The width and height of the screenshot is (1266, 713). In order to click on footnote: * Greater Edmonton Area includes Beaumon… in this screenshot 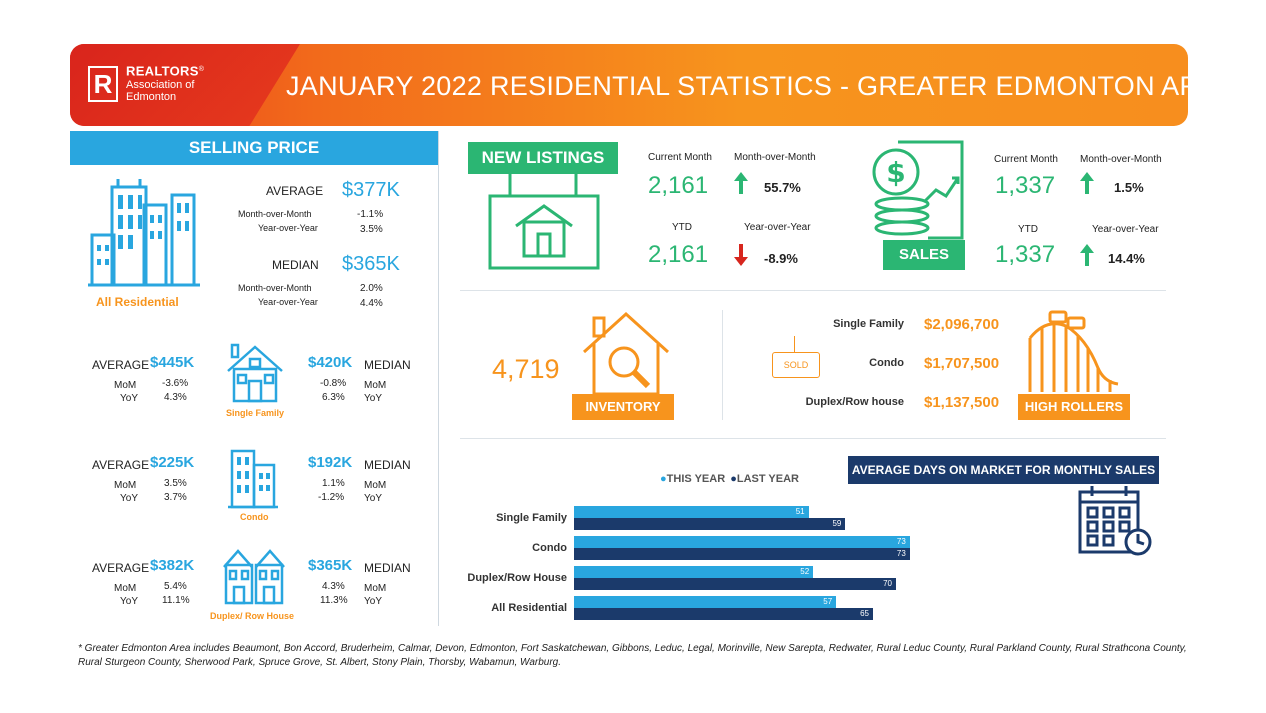, I will do `click(632, 655)`.